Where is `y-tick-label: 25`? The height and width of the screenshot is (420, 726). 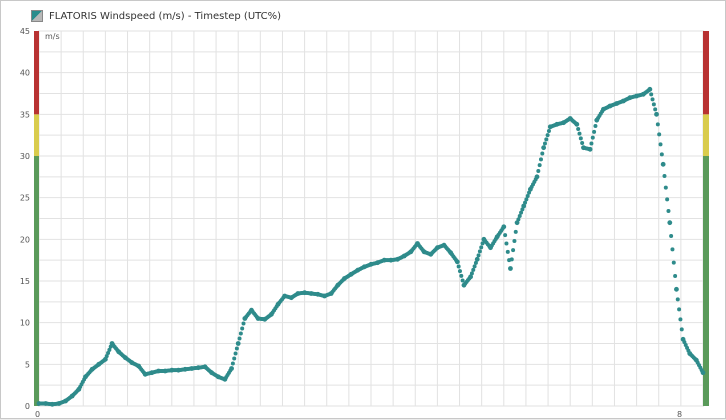
y-tick-label: 25 is located at coordinates (25, 198).